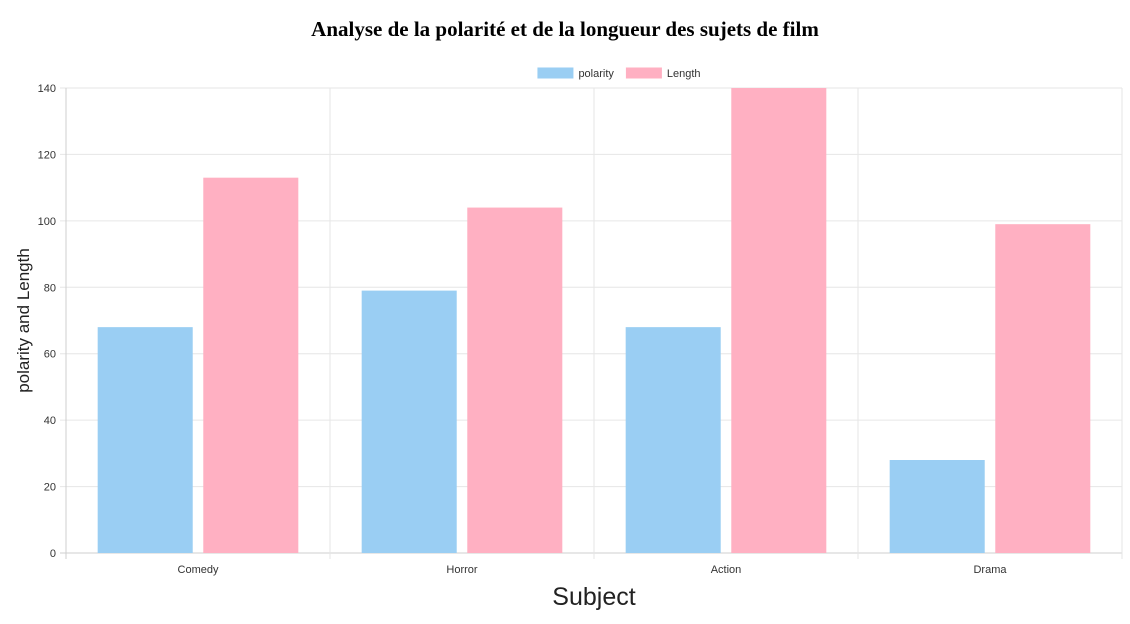 This screenshot has height=624, width=1130. Describe the element at coordinates (462, 570) in the screenshot. I see `x-tick-label: Horror` at that location.